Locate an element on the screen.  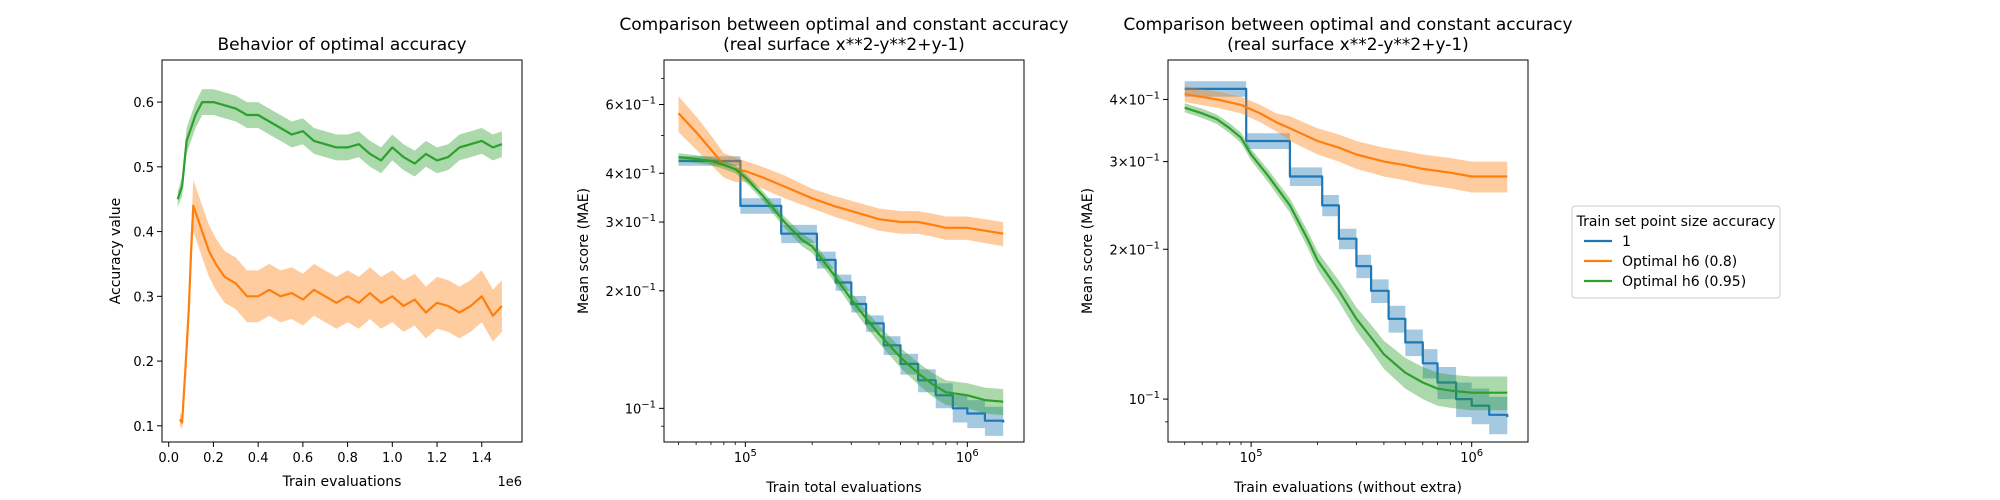
y-axis-label: Accuracy value is located at coordinates (116, 251).